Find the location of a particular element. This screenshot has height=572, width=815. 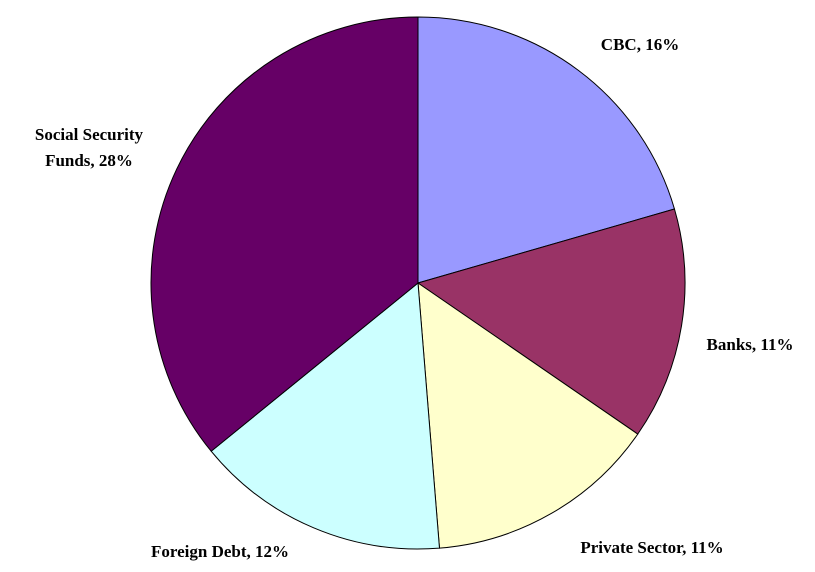

slice-label-social-security-funds: Social Security Funds, 28% is located at coordinates (89, 147).